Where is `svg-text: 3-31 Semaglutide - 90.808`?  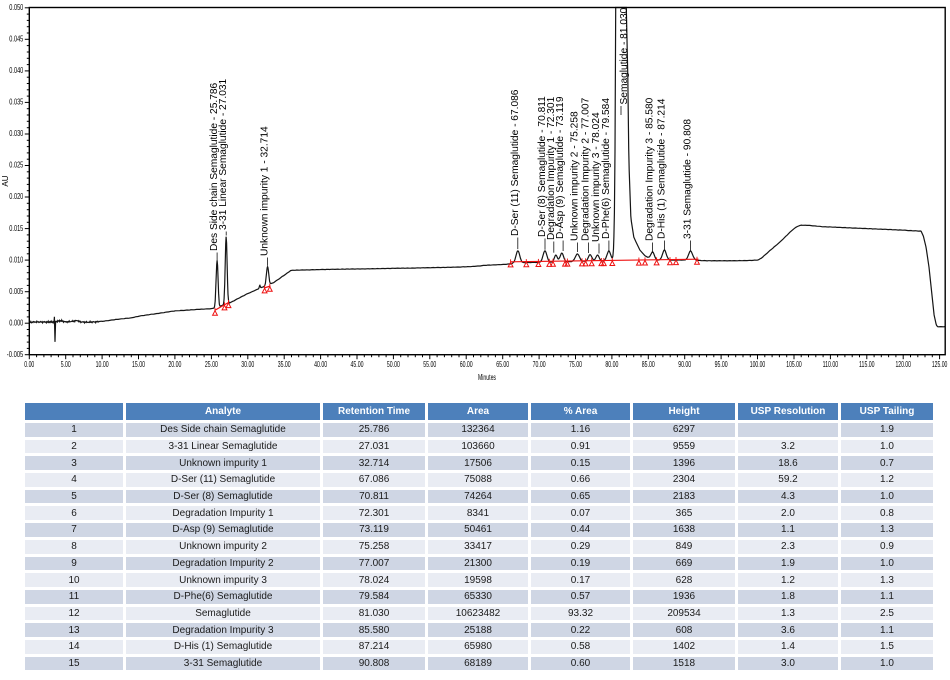
svg-text: 3-31 Semaglutide - 90.808 is located at coordinates (688, 179).